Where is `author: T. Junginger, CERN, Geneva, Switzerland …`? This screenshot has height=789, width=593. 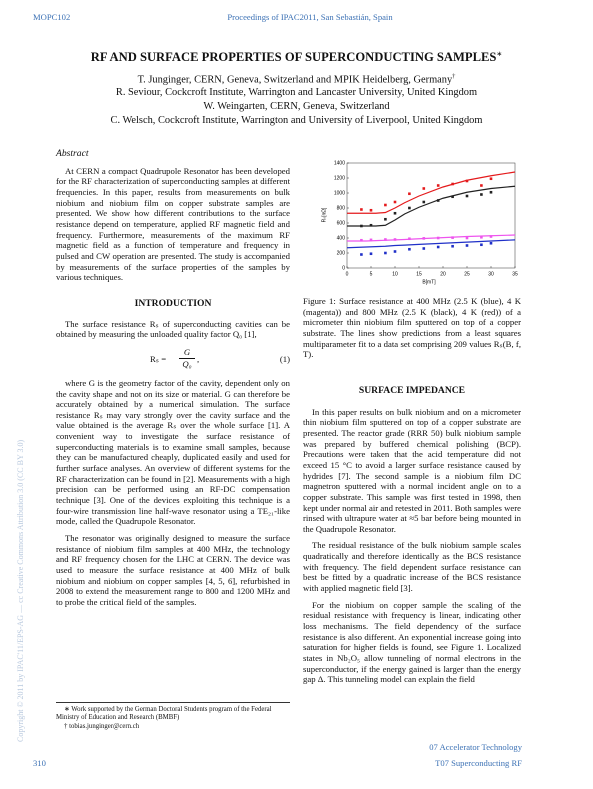
author: T. Junginger, CERN, Geneva, Switzerland … is located at coordinates (296, 79).